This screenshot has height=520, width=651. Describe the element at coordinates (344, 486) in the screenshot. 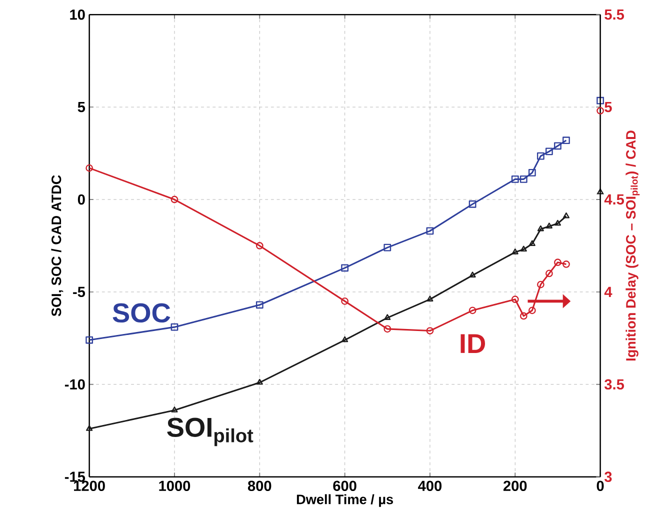

I see `x-tick-label: 600` at that location.